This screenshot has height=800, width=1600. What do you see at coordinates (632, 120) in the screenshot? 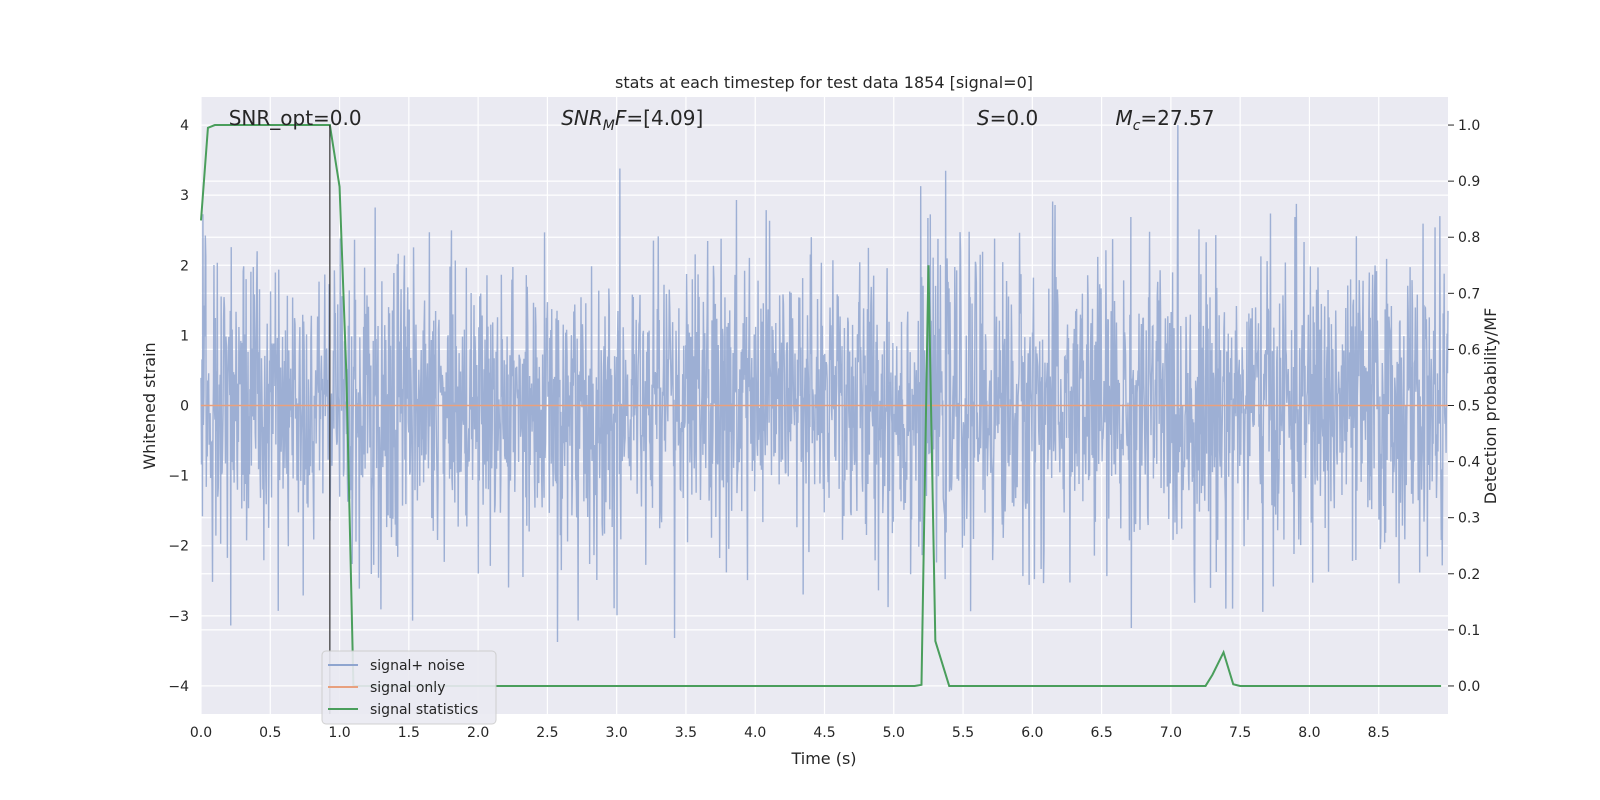
I see `annotation: SNRMF=[4.09]` at bounding box center [632, 120].